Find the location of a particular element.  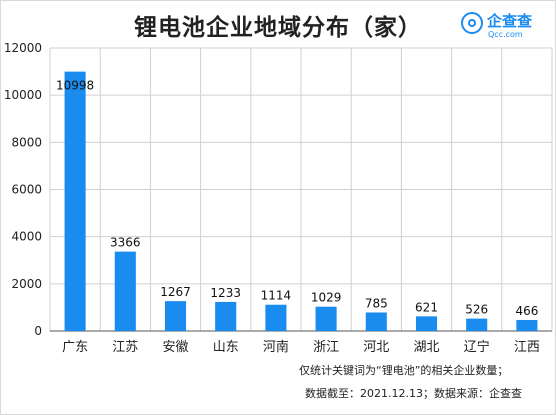

y-tick-label: 12000 is located at coordinates (23, 48).